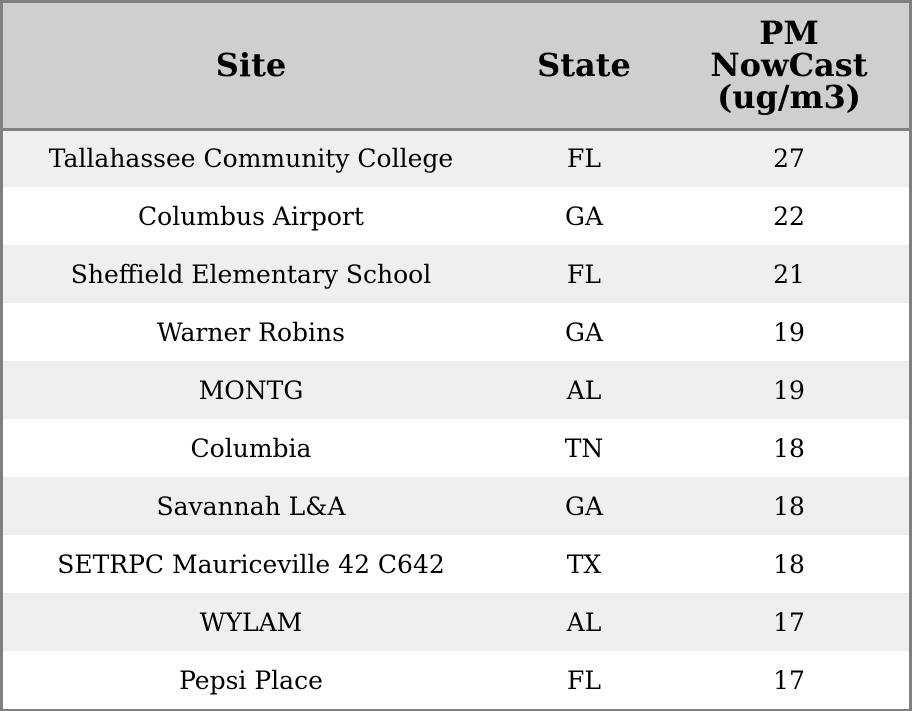  Describe the element at coordinates (456, 680) in the screenshot. I see `table-row: Pepsi Place FL 17` at that location.